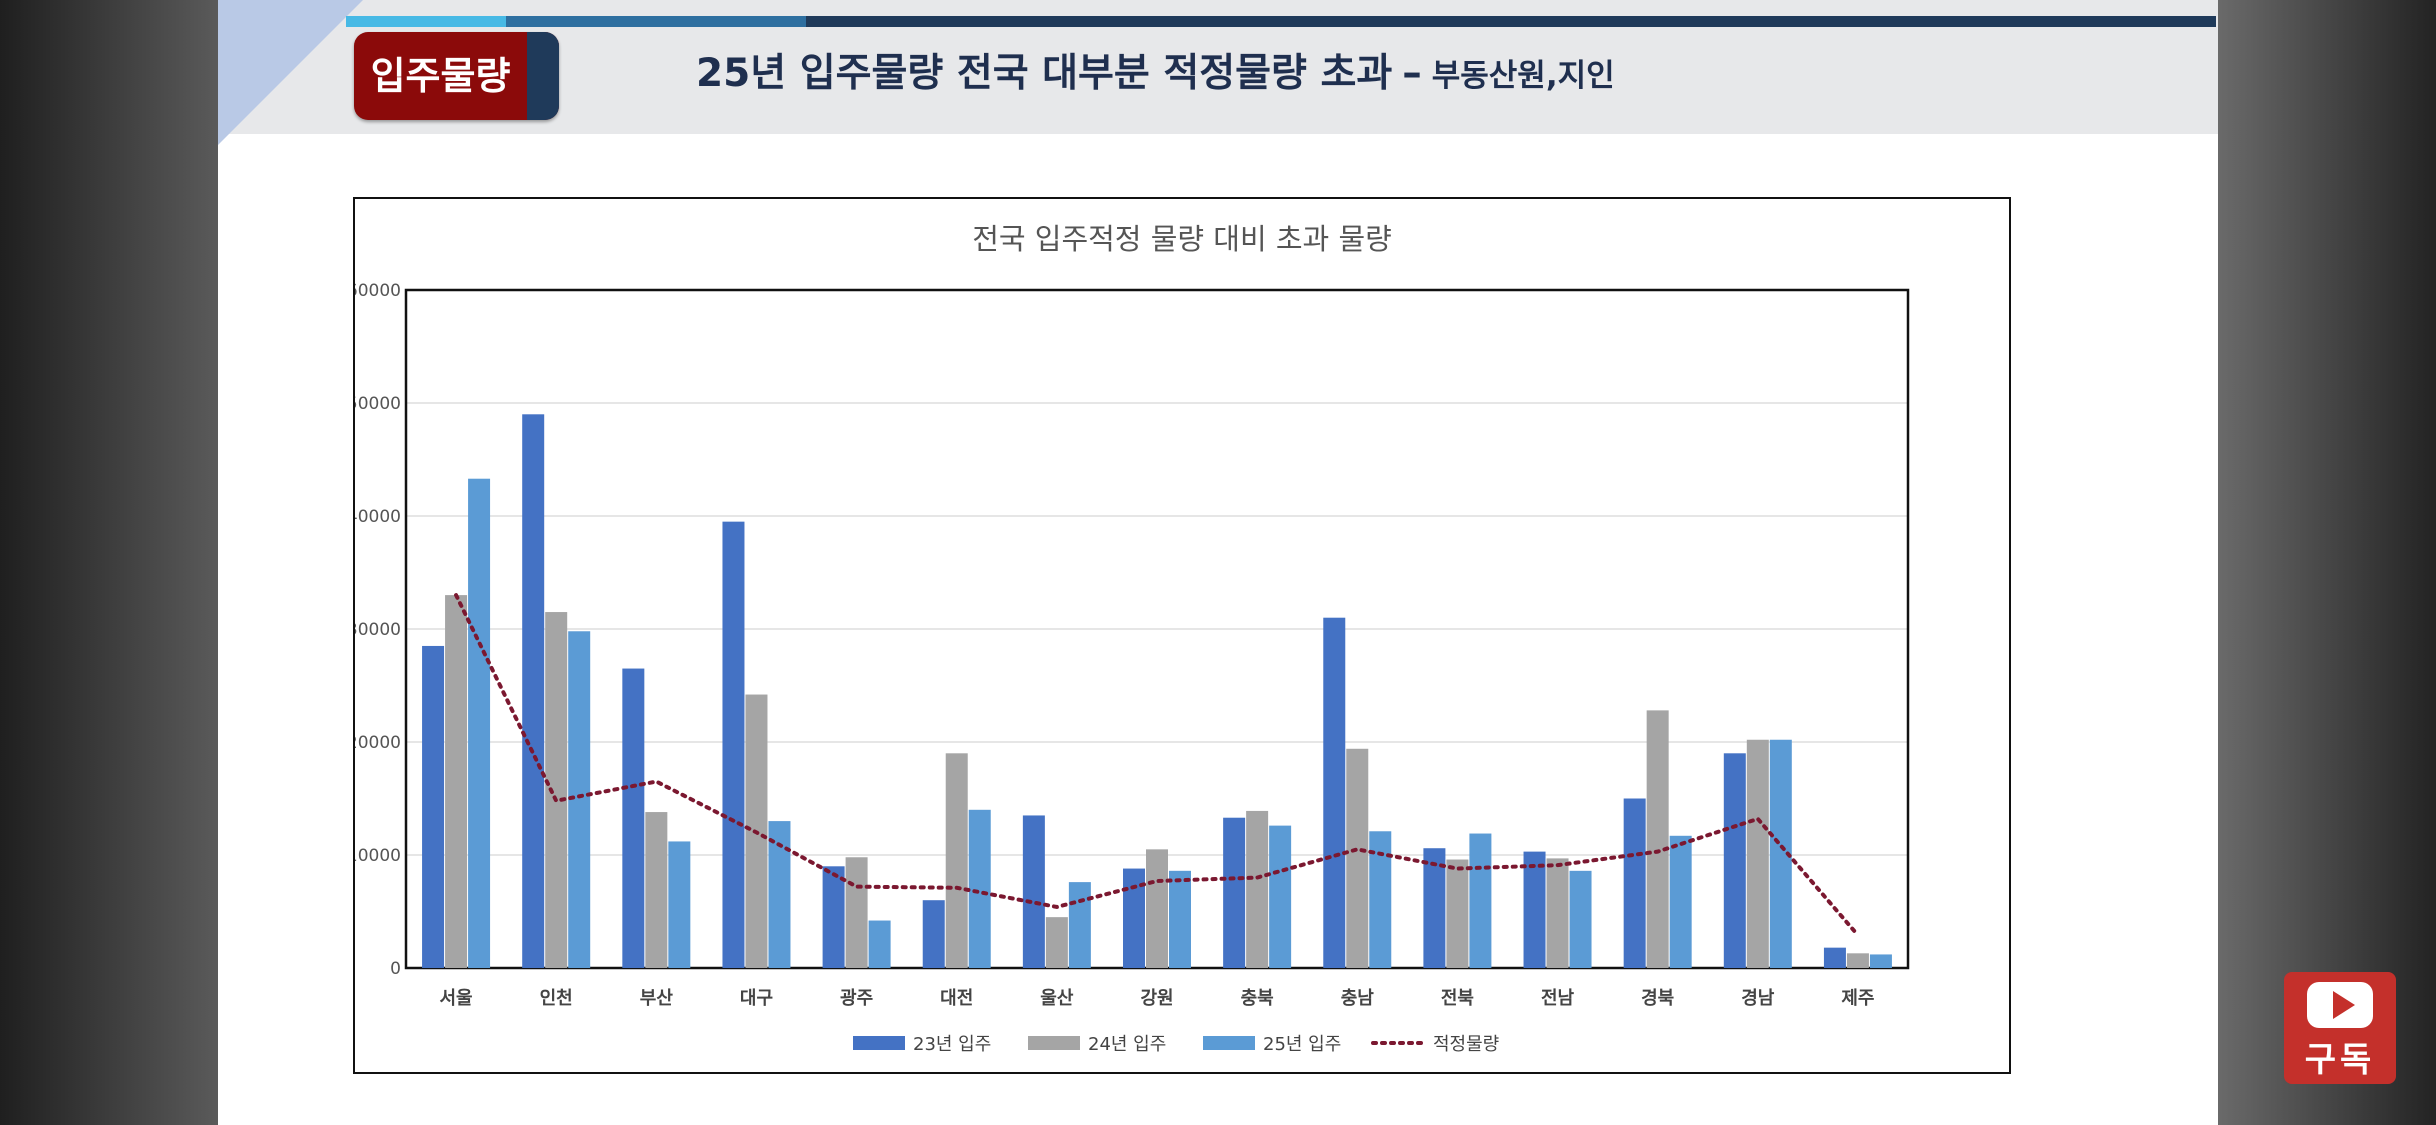  Describe the element at coordinates (2327, 562) in the screenshot. I see `video-frame-right` at that location.